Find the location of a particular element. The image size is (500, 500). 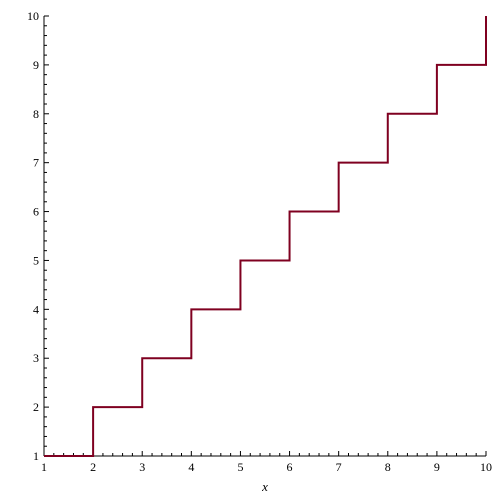

x-tick-label: 4 is located at coordinates (191, 467).